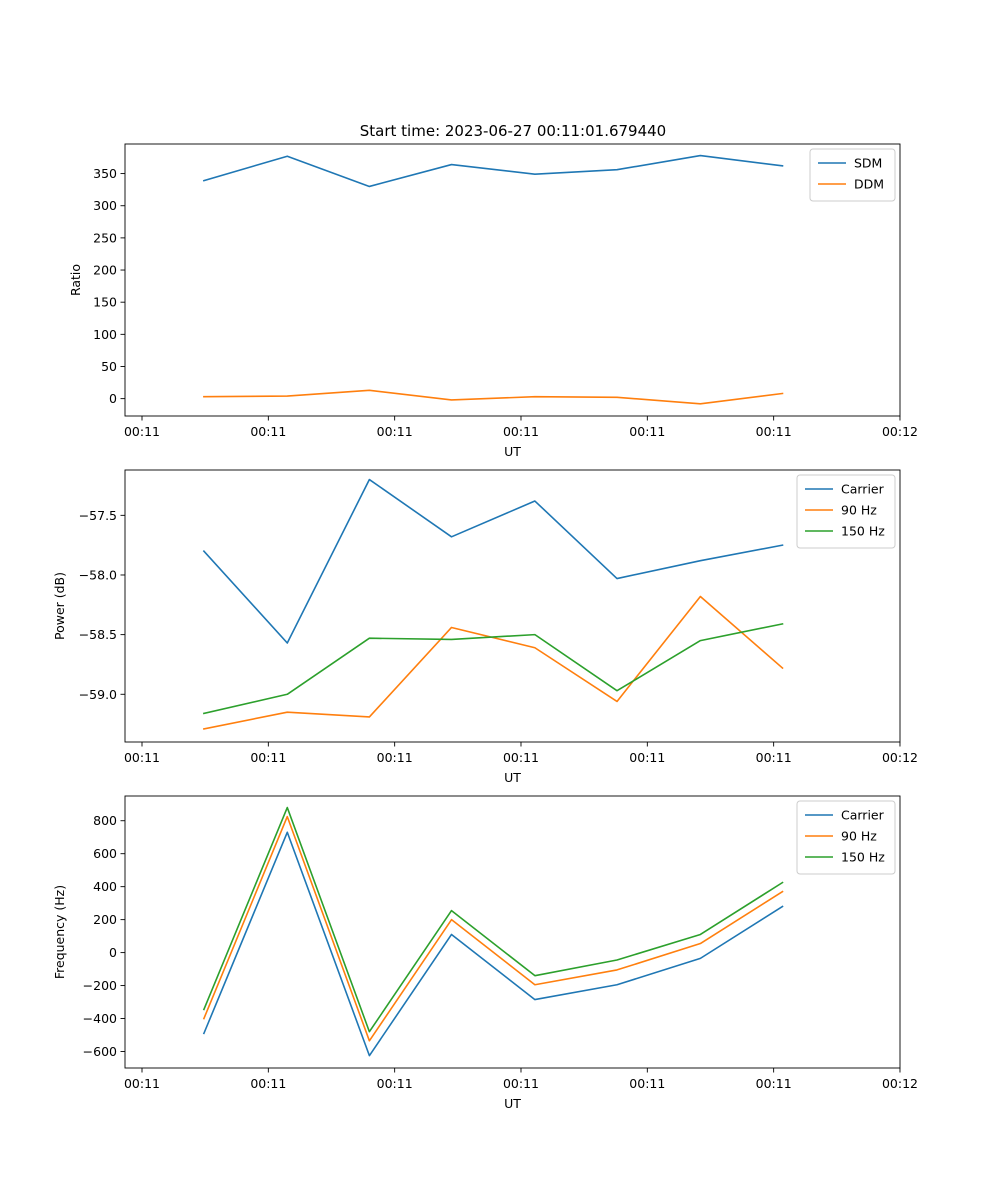 This screenshot has width=1000, height=1200. I want to click on y-tick-label: −58.5, so click(98, 634).